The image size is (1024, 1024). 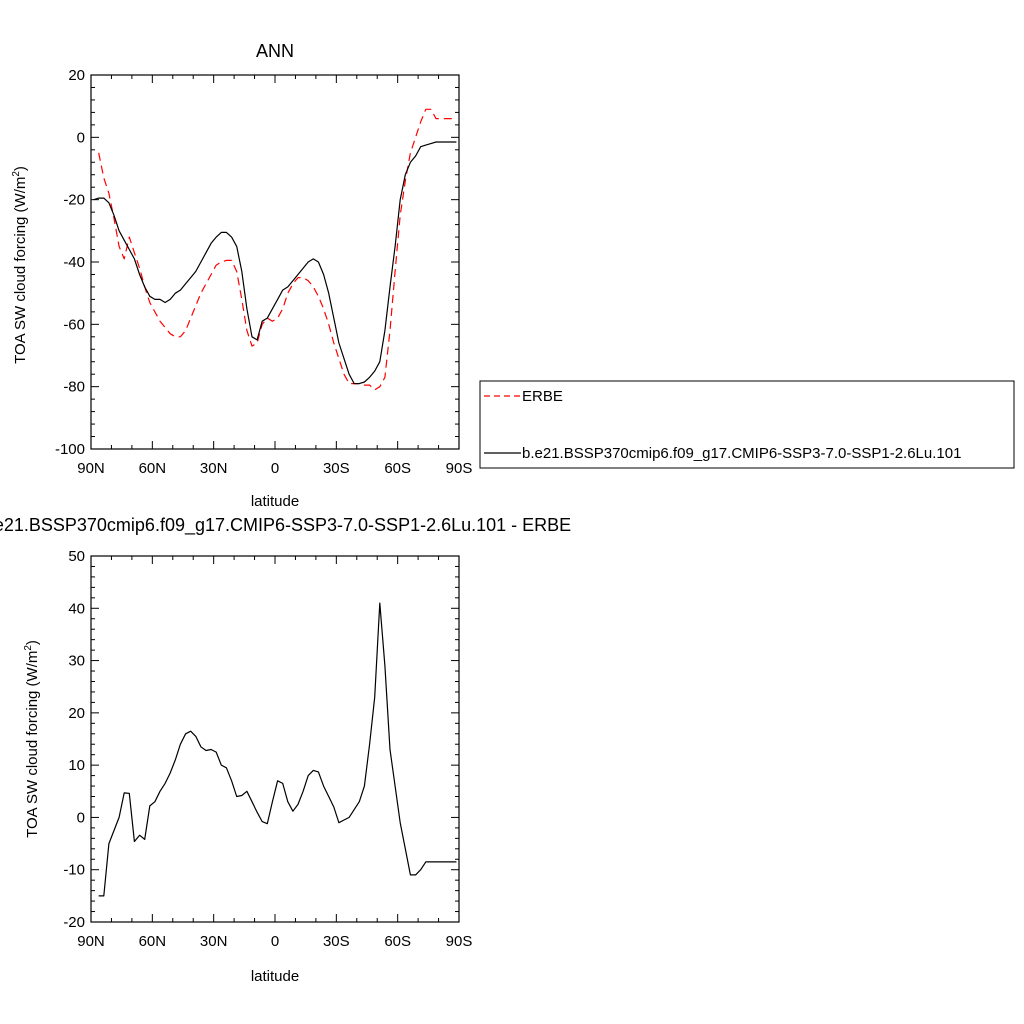 I want to click on bottom-x-tick-label: 30N, so click(x=214, y=941).